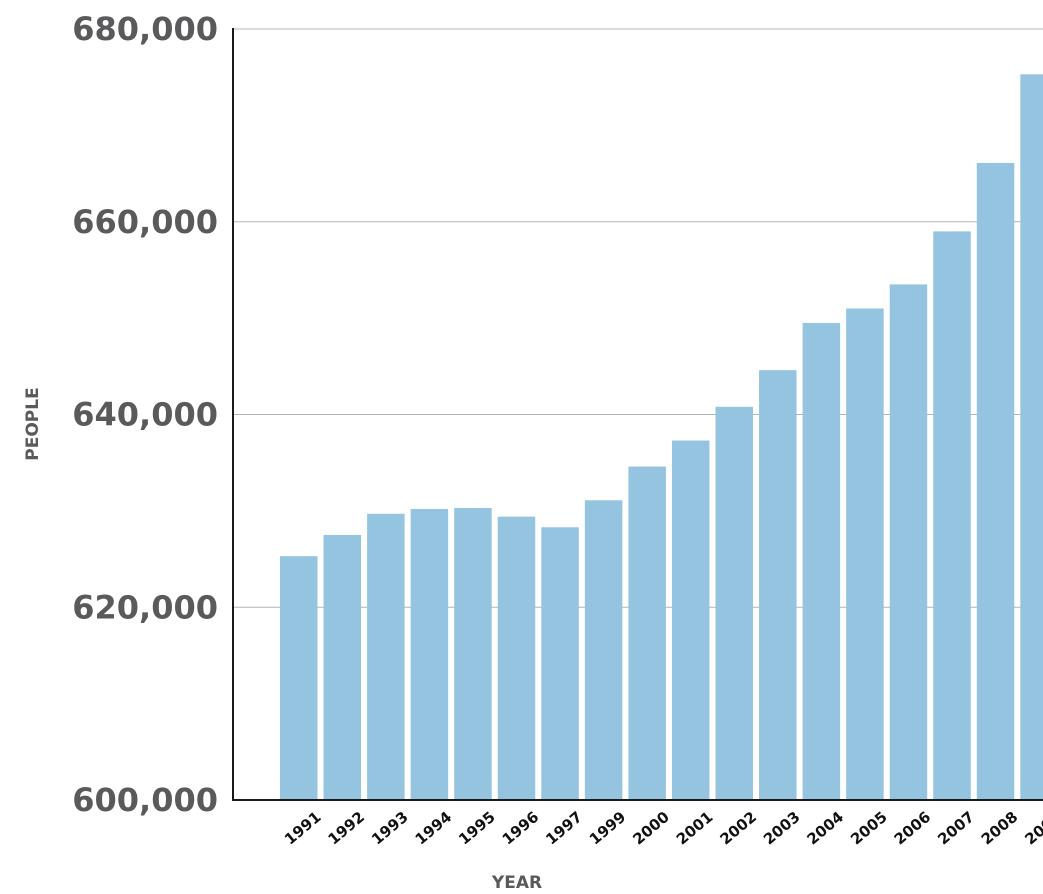 The height and width of the screenshot is (894, 1043). I want to click on x-tick-label: 2001, so click(695, 828).